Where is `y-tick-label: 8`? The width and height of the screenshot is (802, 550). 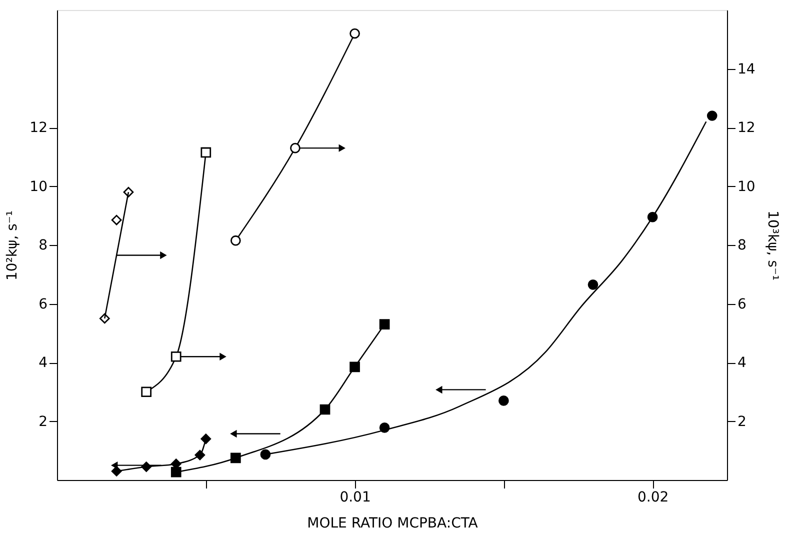 y-tick-label: 8 is located at coordinates (43, 246).